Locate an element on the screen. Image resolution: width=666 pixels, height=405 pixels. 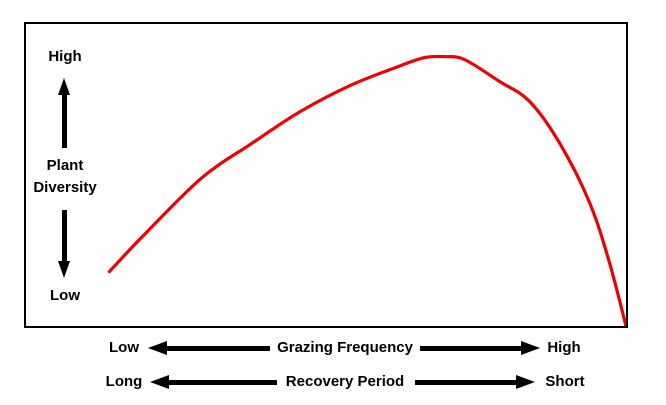
up-arrow-shaft is located at coordinates (64, 121).